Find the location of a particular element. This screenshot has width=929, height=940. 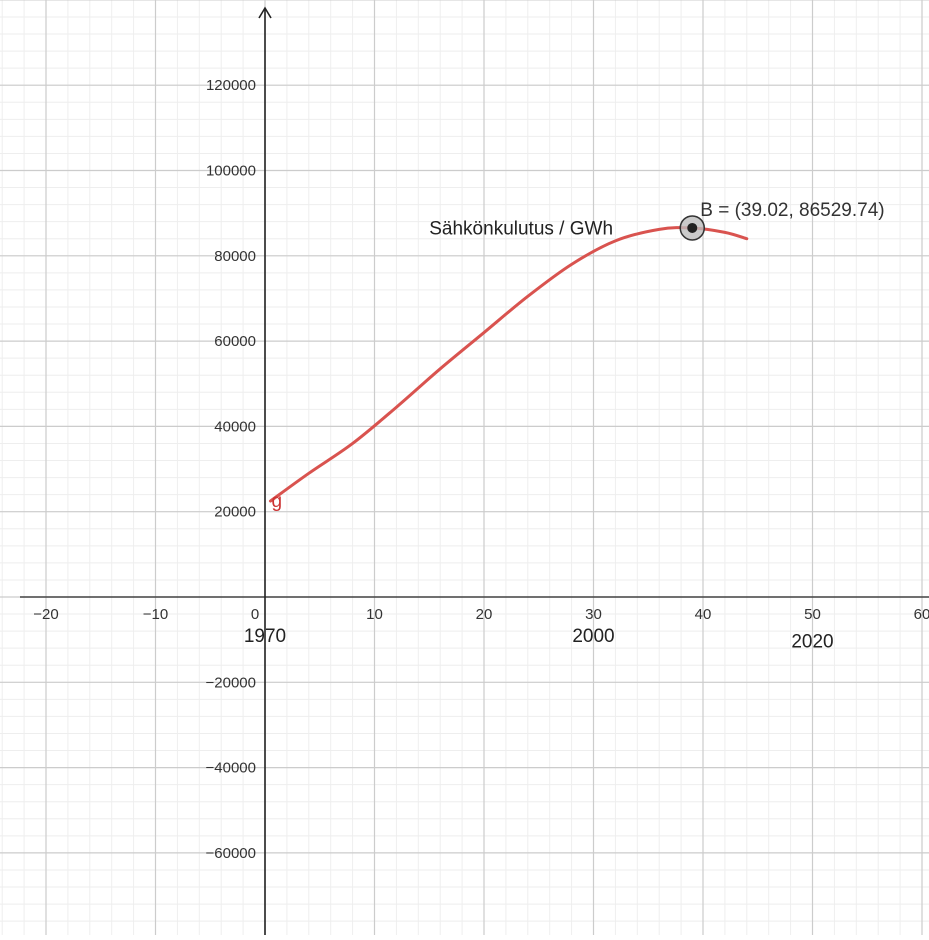

y-tick-label: 60000 is located at coordinates (235, 341).